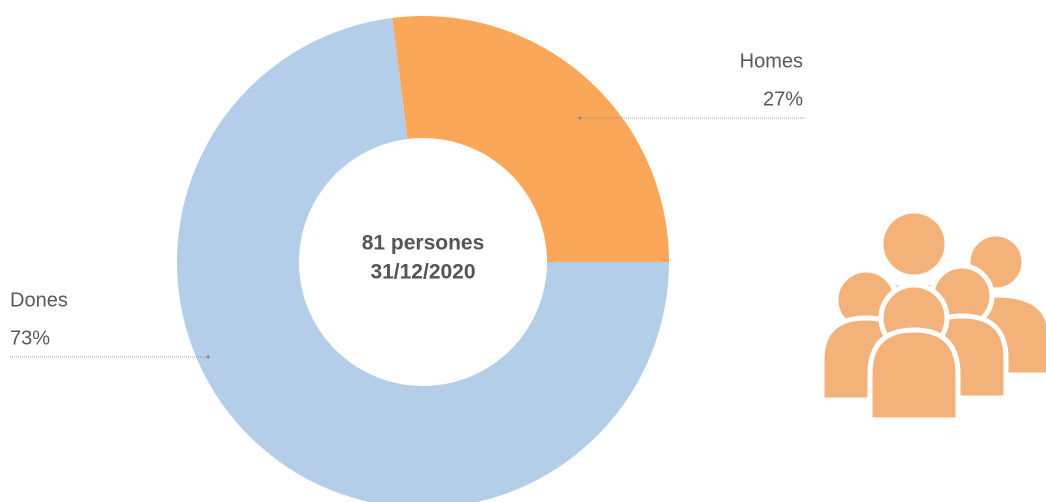 This screenshot has width=1046, height=502. I want to click on center-text: 31/12/2020, so click(422, 272).